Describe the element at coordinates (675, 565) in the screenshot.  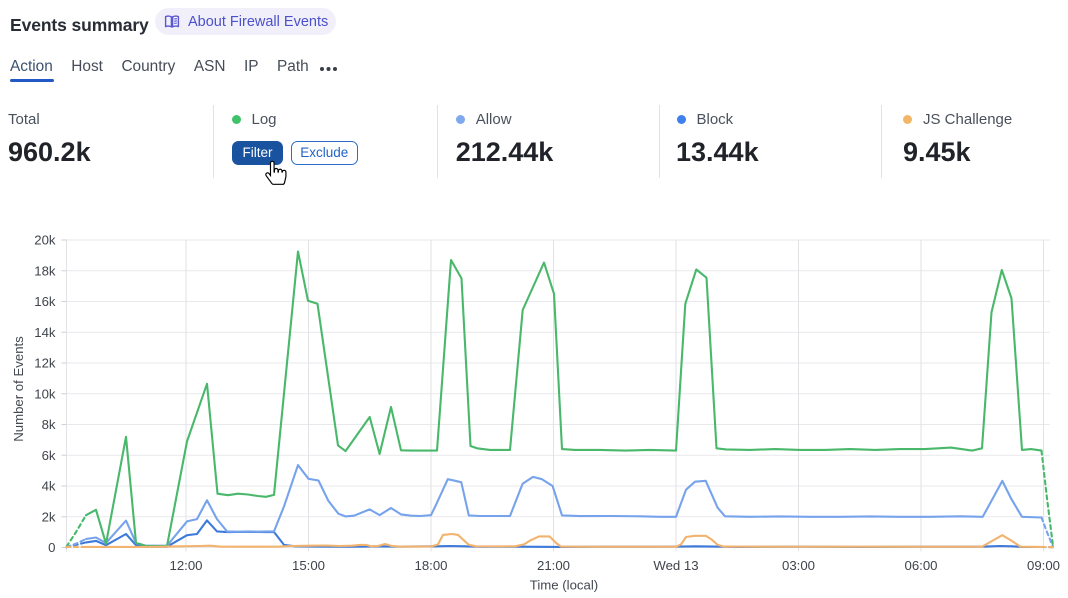
I see `svg-text: Wed 13` at that location.